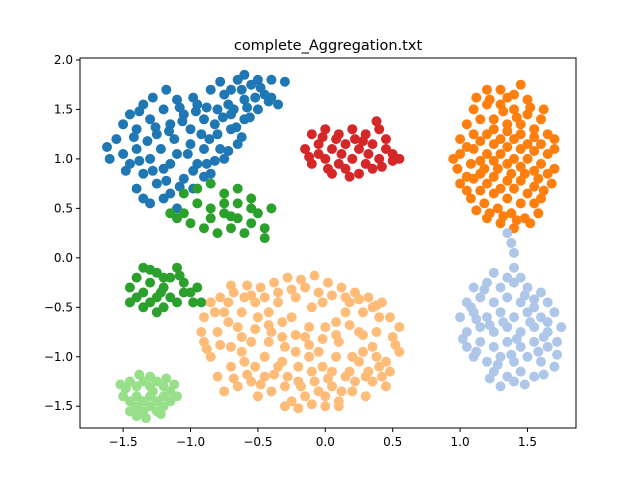 The height and width of the screenshot is (480, 640). What do you see at coordinates (63, 159) in the screenshot?
I see `y-tick-label: 1.0` at bounding box center [63, 159].